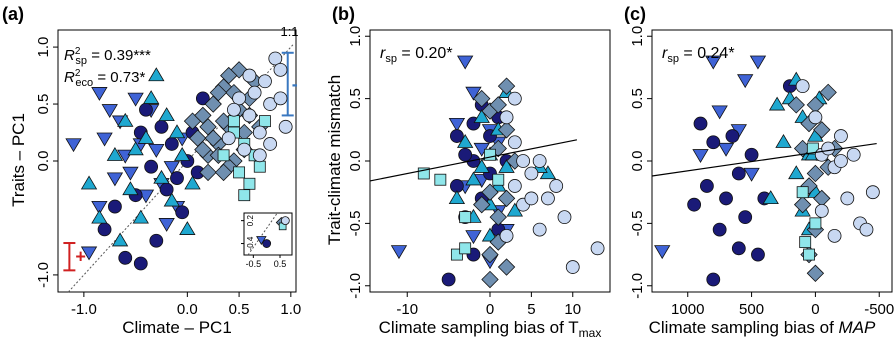 This screenshot has height=342, width=895. Describe the element at coordinates (637, 223) in the screenshot. I see `y-tick-label-c-1: -0.5` at that location.